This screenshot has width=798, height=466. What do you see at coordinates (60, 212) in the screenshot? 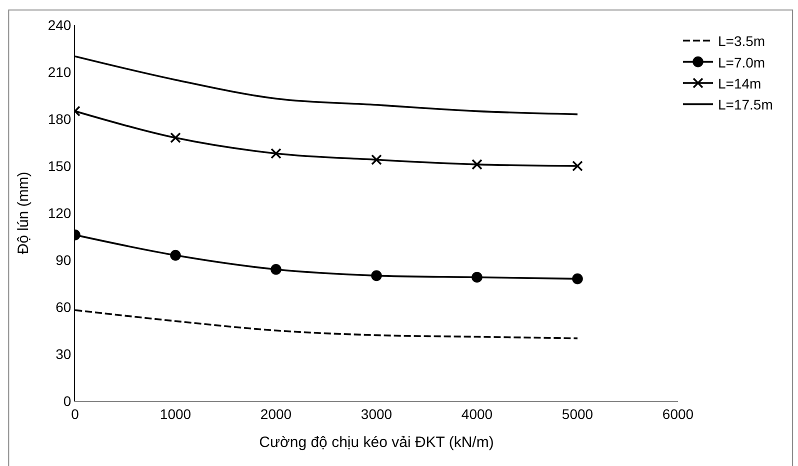
I see `y-tick-label: 120` at bounding box center [60, 212].